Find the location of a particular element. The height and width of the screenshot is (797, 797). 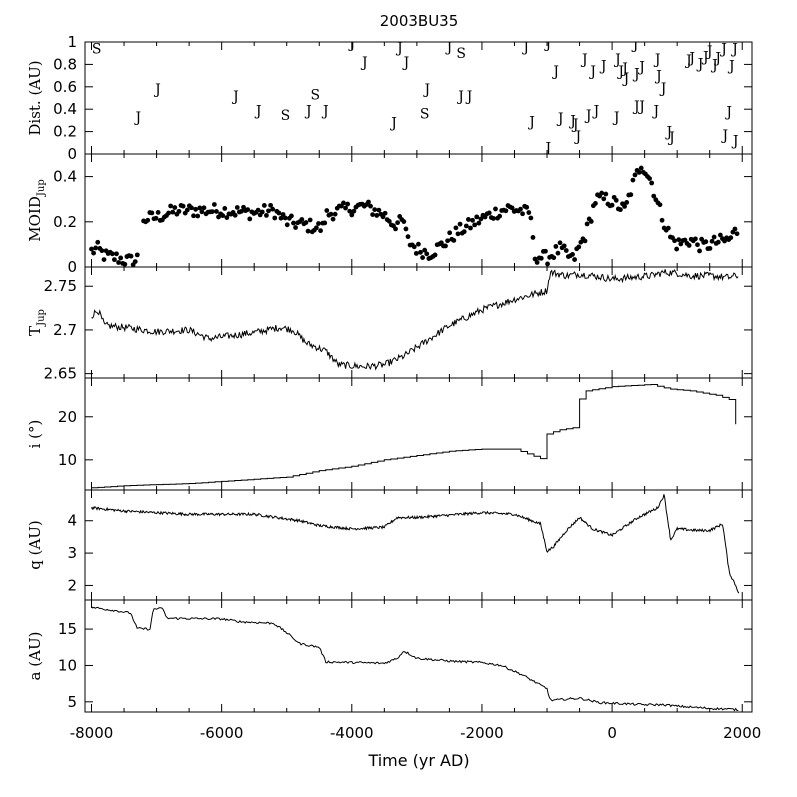

y-axis-title: TJup is located at coordinates (36, 322).